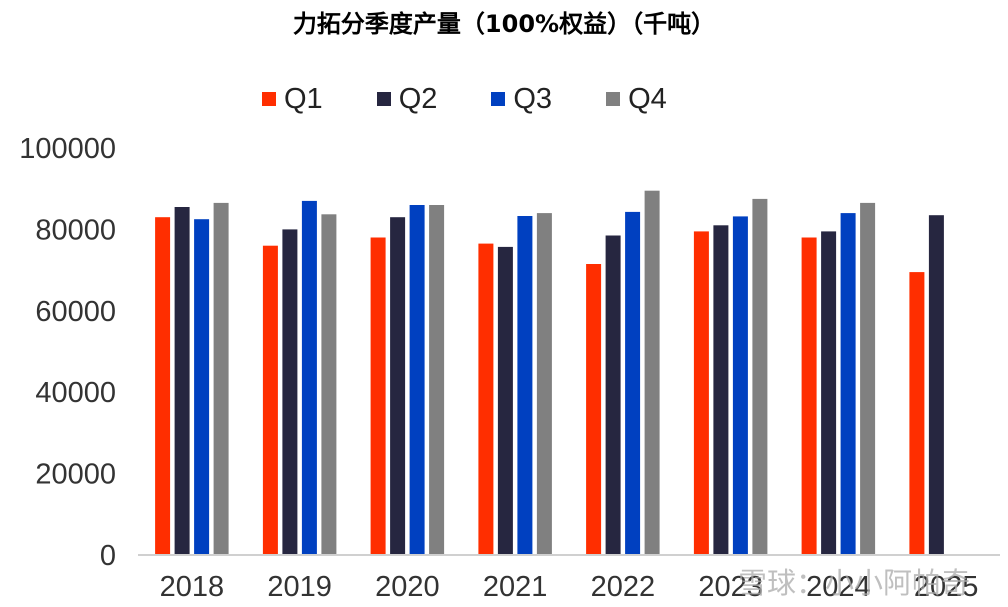 This screenshot has width=1008, height=607. I want to click on legend-item-q3: Q3, so click(521, 99).